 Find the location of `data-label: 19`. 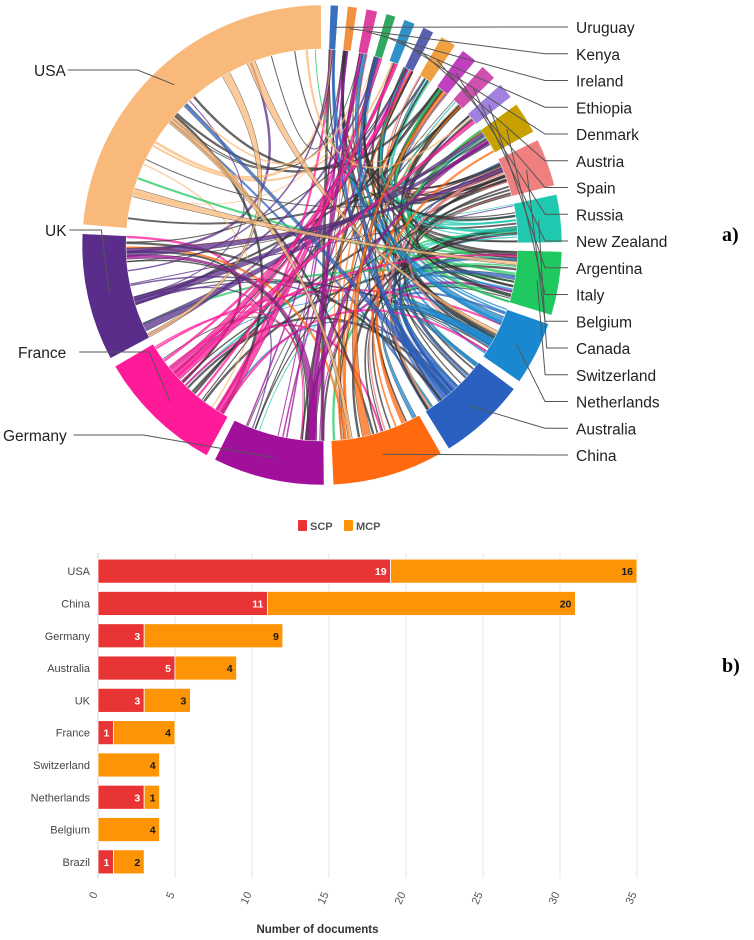

data-label: 19 is located at coordinates (381, 572).